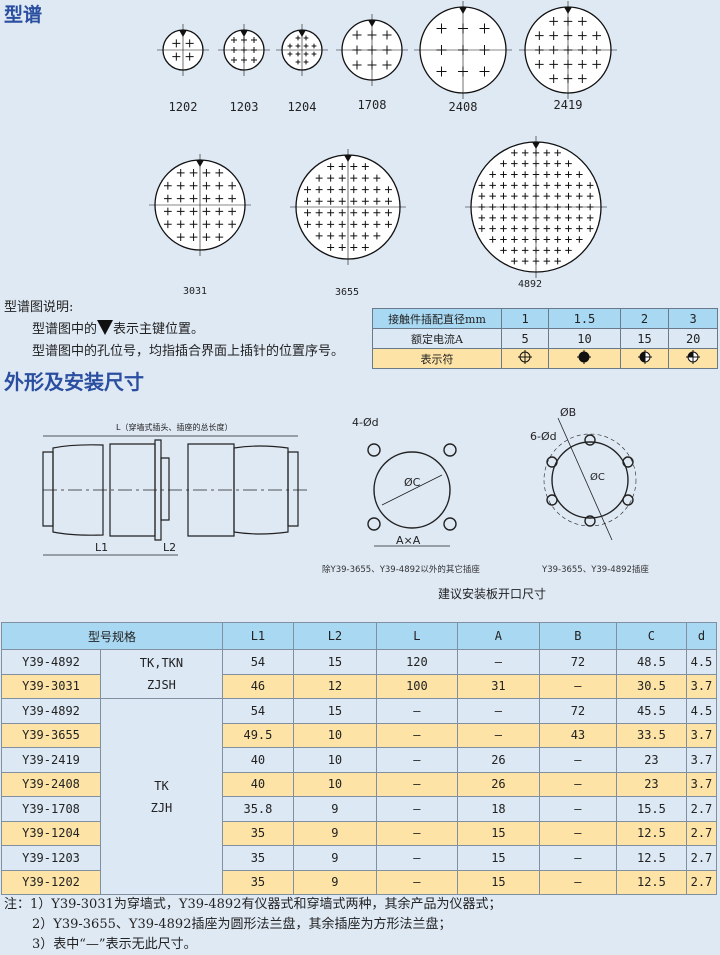 This screenshot has height=955, width=720. What do you see at coordinates (334, 662) in the screenshot?
I see `value-cell: 15` at bounding box center [334, 662].